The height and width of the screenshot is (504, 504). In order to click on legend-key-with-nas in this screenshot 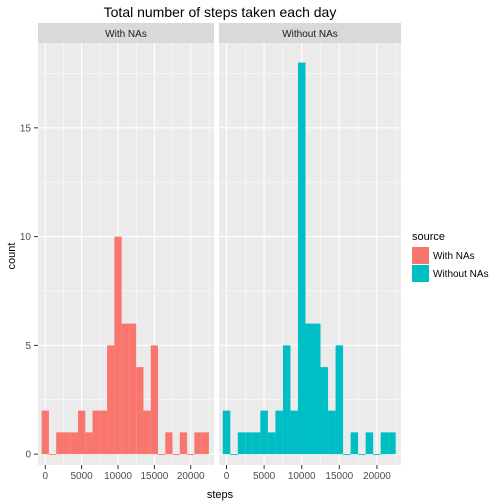, I will do `click(420, 255)`.